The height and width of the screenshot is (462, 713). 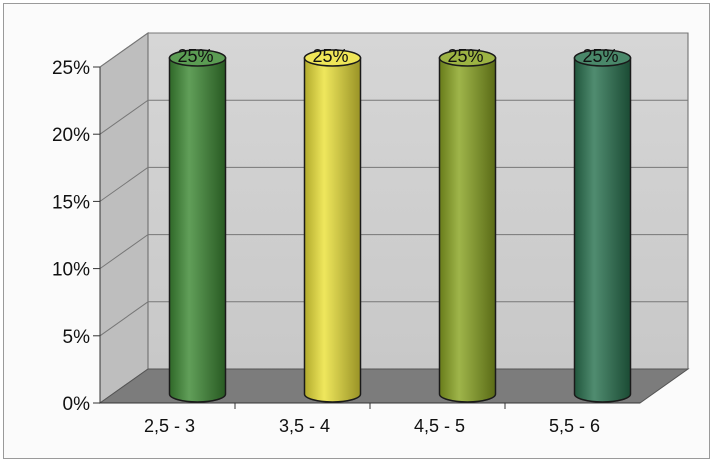 I want to click on y-tick-label: 5%, so click(x=77, y=337).